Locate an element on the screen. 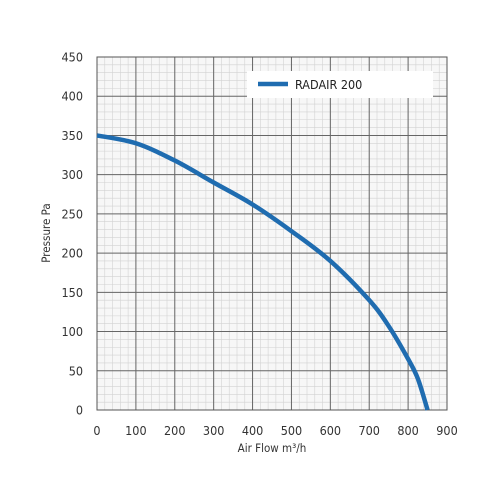 This screenshot has height=500, width=500. x-tick-label: 700 is located at coordinates (368, 430).